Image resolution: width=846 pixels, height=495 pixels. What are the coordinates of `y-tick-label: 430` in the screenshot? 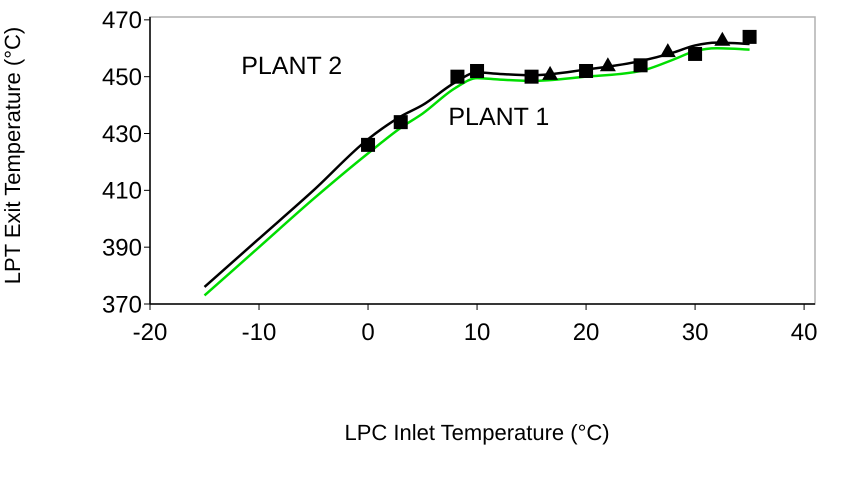 It's located at (122, 134).